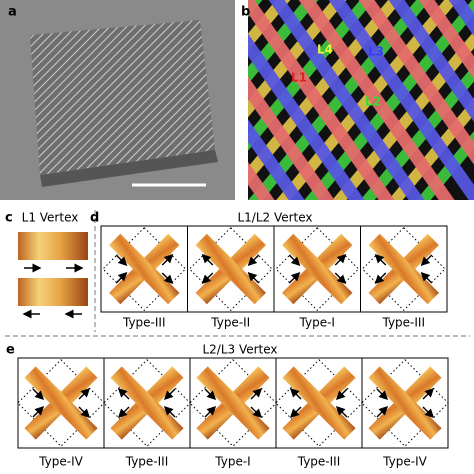  Describe the element at coordinates (376, 52) in the screenshot. I see `lattice-label: L3` at that location.